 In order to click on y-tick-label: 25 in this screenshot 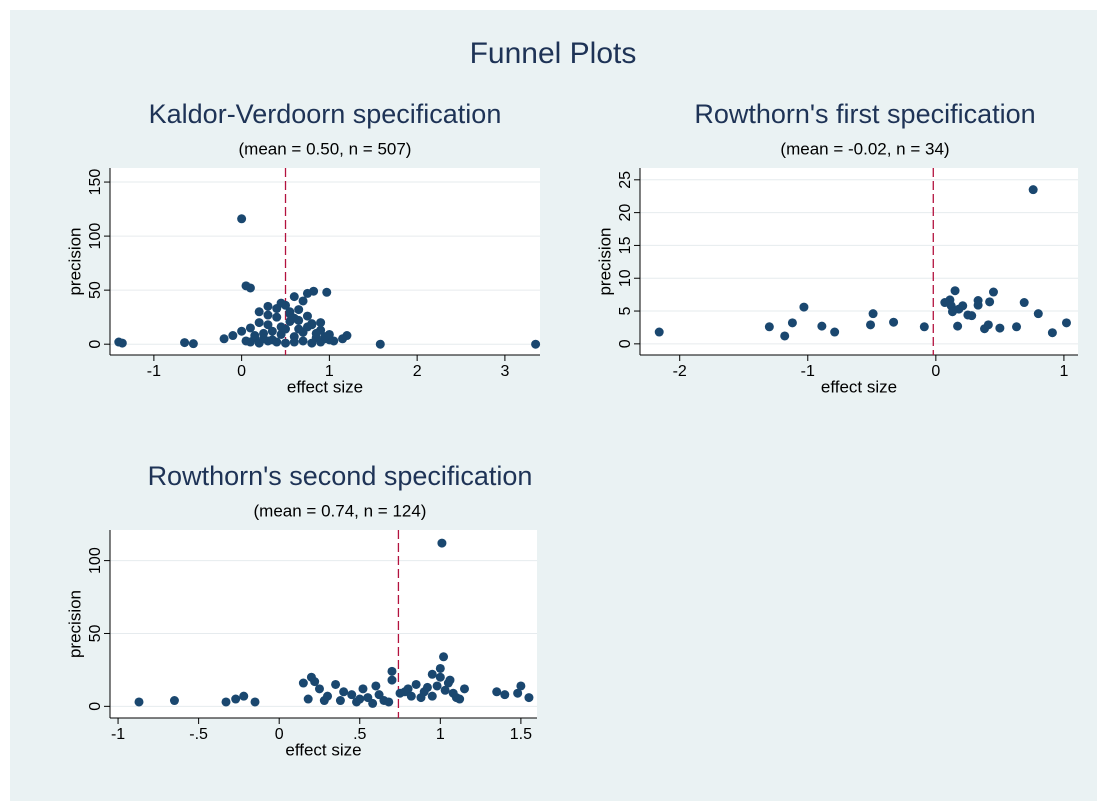, I will do `click(625, 180)`.